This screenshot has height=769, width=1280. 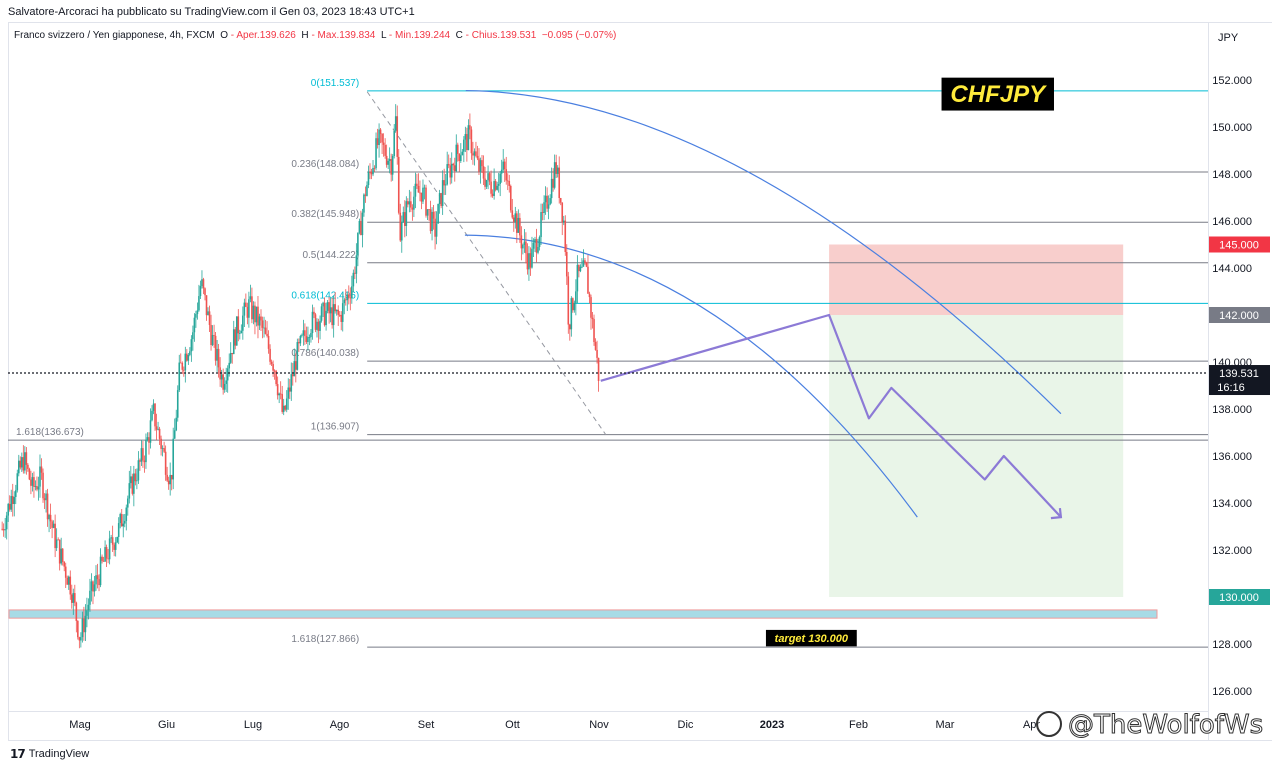 I want to click on price-badge-text-0: 145.000, so click(x=1239, y=246).